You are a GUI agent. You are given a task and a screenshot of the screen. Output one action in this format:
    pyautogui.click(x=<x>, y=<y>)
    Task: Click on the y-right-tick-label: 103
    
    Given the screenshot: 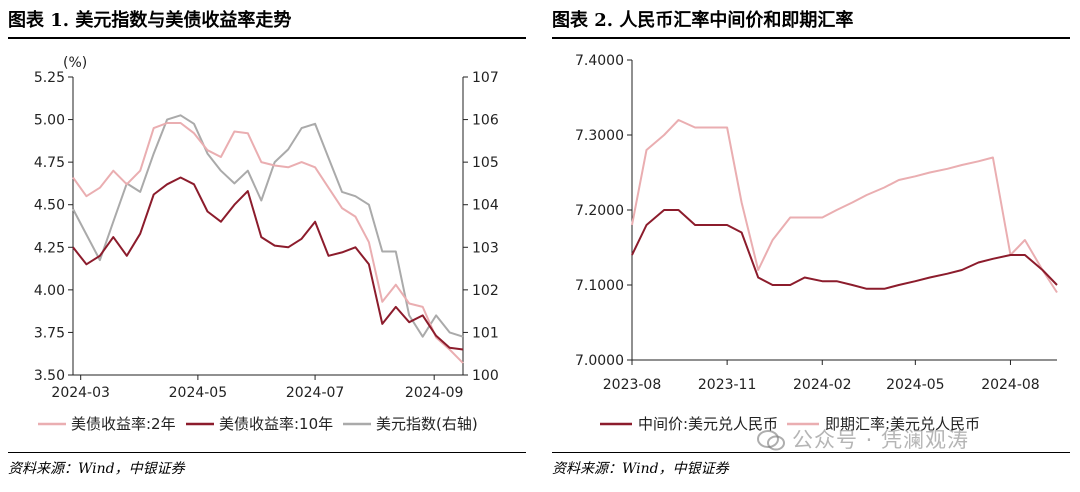 What is the action you would take?
    pyautogui.click(x=485, y=248)
    